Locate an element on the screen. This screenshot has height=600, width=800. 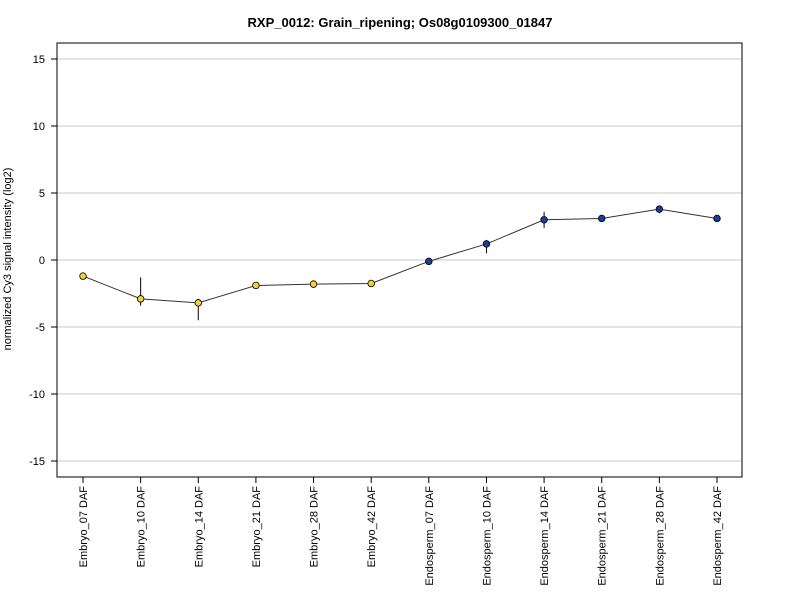
x-tick-label: Endosperm_42 DAF is located at coordinates (718, 536).